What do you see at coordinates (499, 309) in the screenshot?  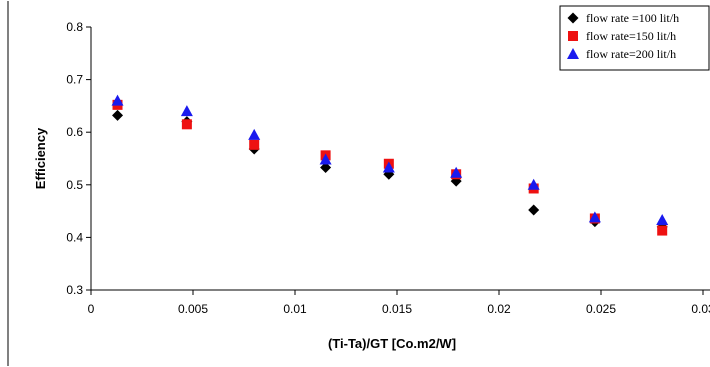 I see `x-tick-label: 0.02` at bounding box center [499, 309].